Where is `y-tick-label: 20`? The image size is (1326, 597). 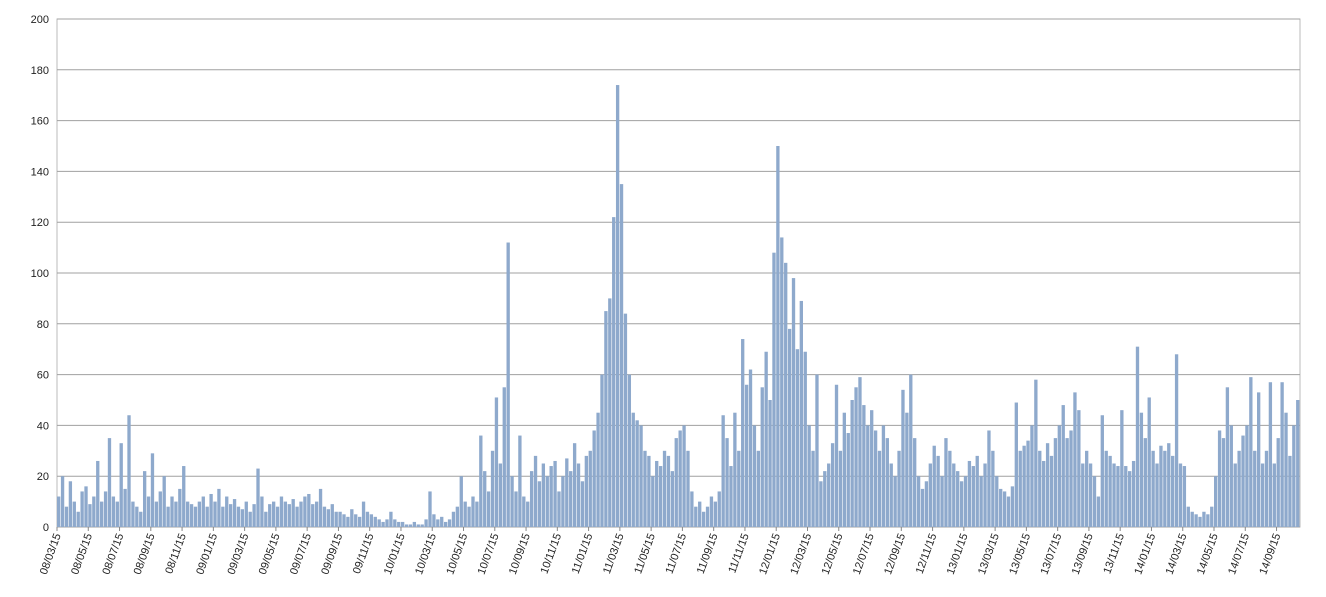 y-tick-label: 20 is located at coordinates (43, 477).